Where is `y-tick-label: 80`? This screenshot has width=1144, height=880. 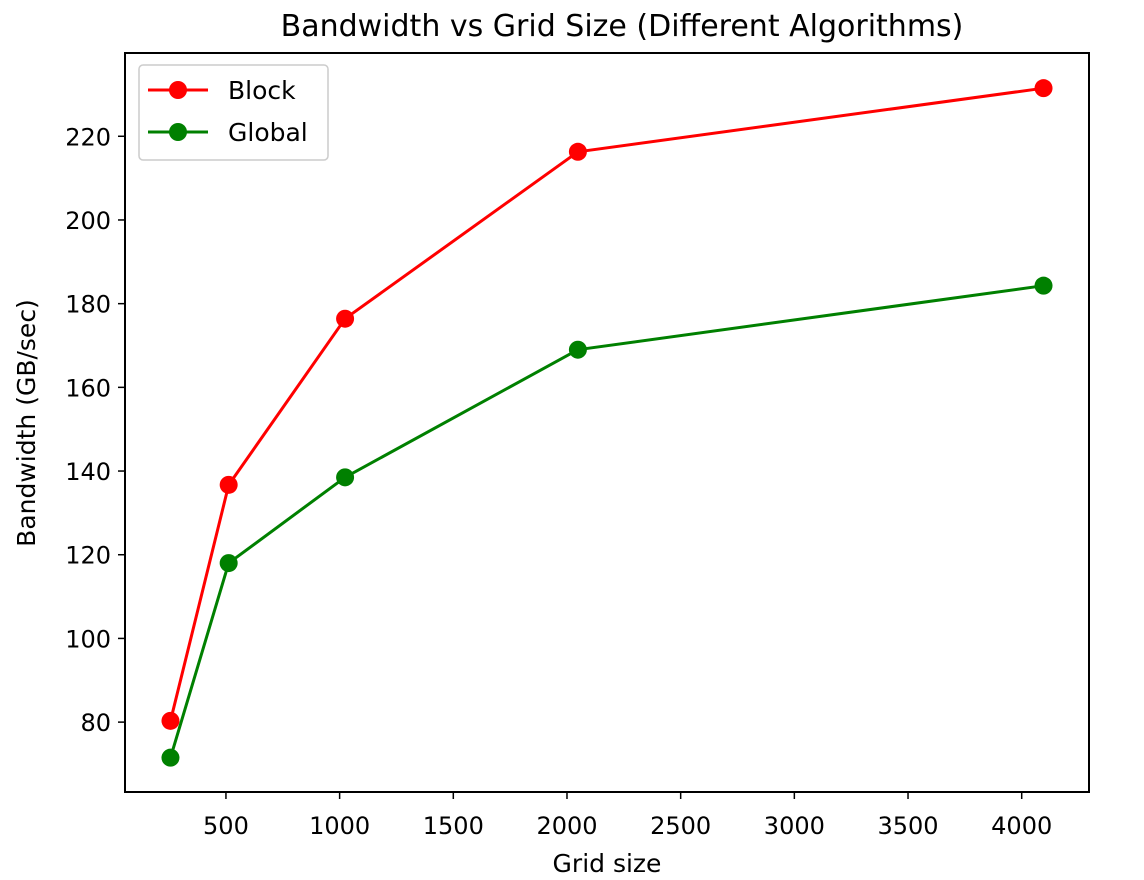 y-tick-label: 80 is located at coordinates (95, 723).